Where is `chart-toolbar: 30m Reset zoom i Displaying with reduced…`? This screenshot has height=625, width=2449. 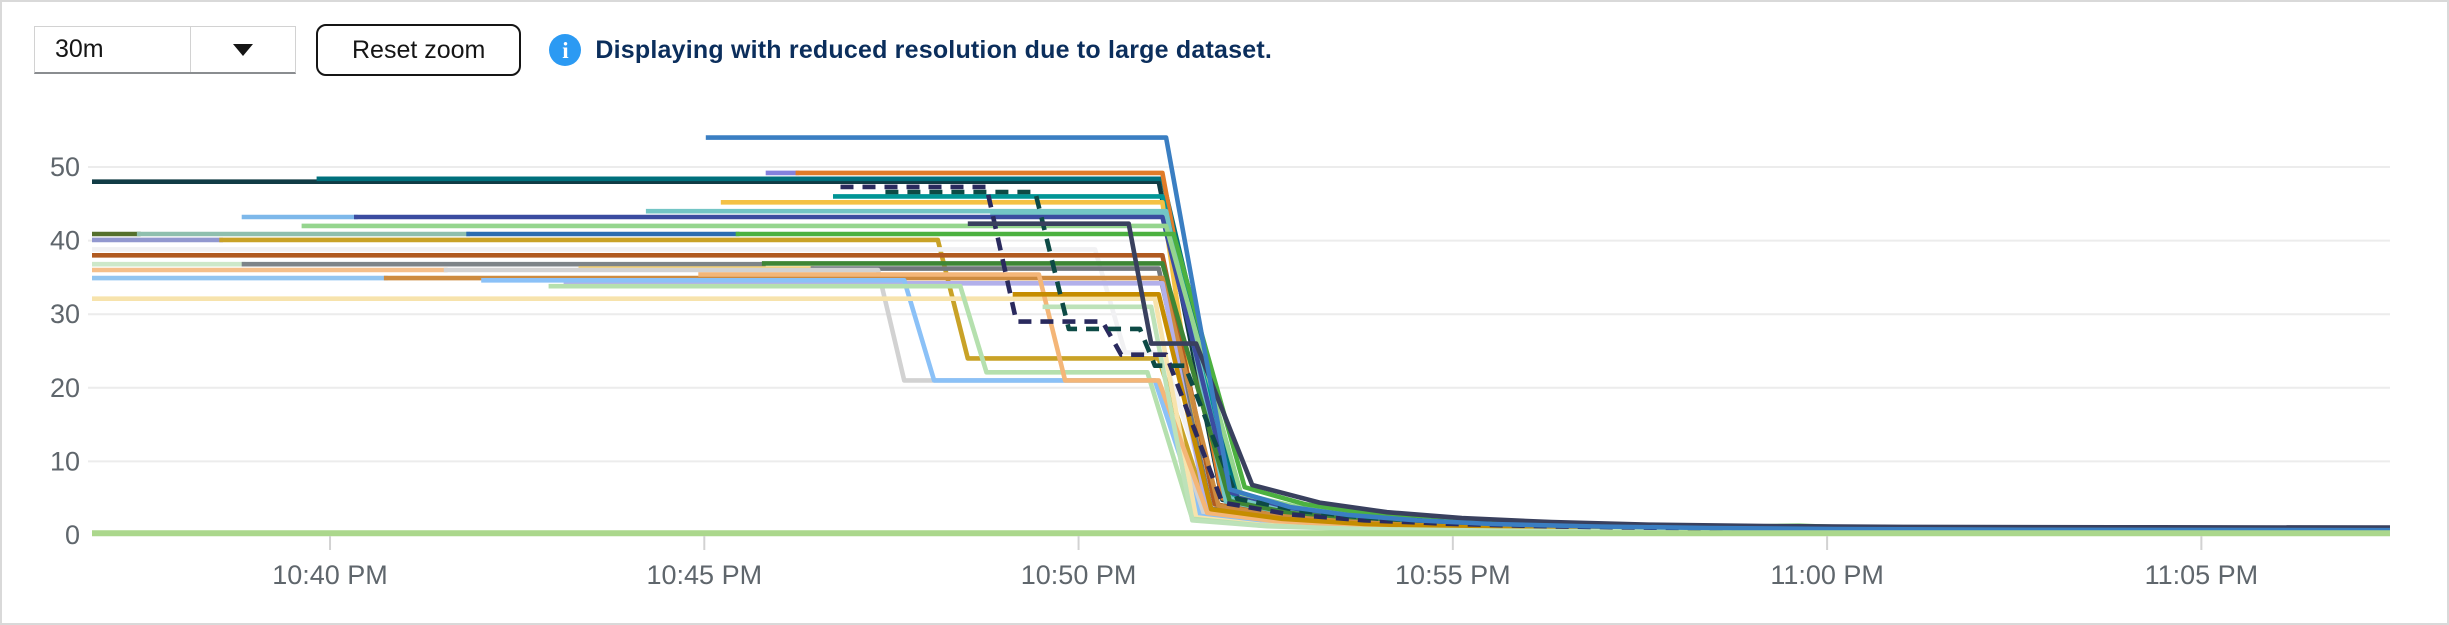 chart-toolbar: 30m Reset zoom i Displaying with reduced… is located at coordinates (653, 50).